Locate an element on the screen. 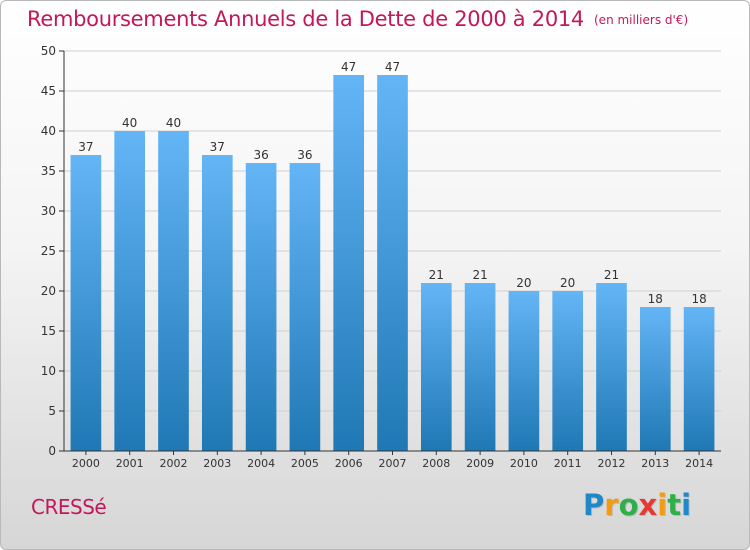 Image resolution: width=750 pixels, height=550 pixels. x-tick-label: 2010 is located at coordinates (524, 463).